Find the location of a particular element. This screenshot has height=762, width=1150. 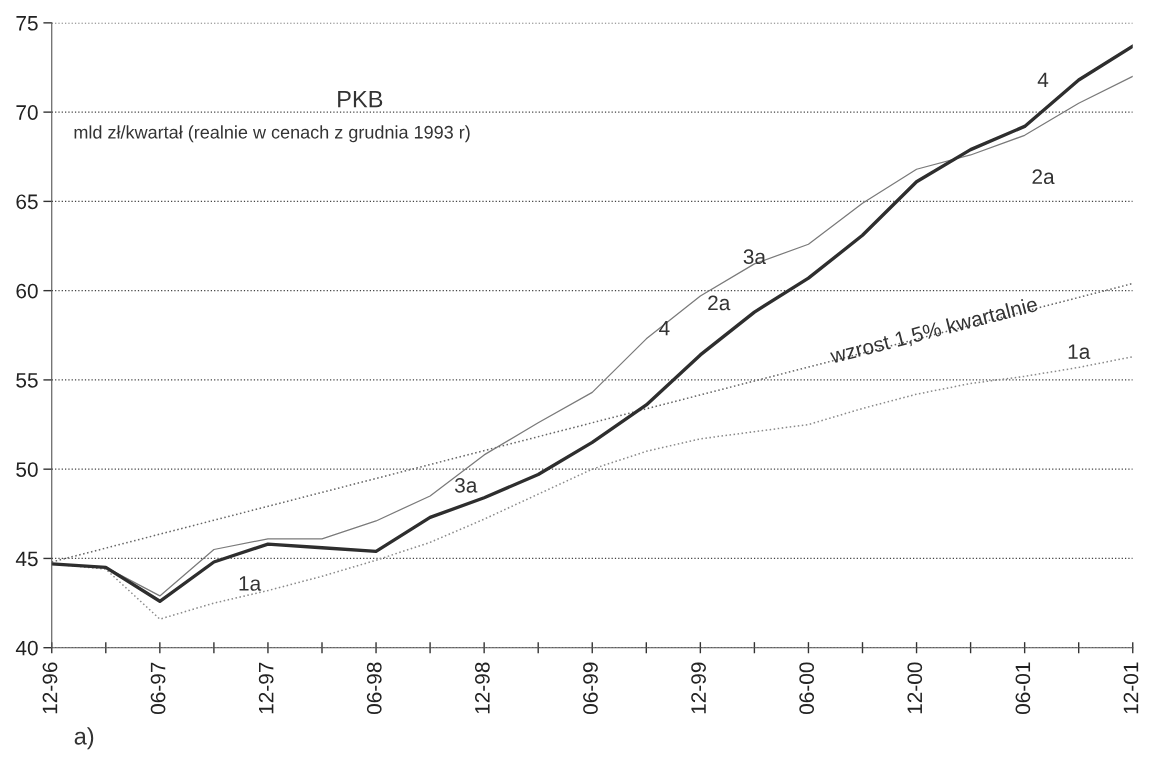

x-tick-label: 12-01 is located at coordinates (1131, 688).